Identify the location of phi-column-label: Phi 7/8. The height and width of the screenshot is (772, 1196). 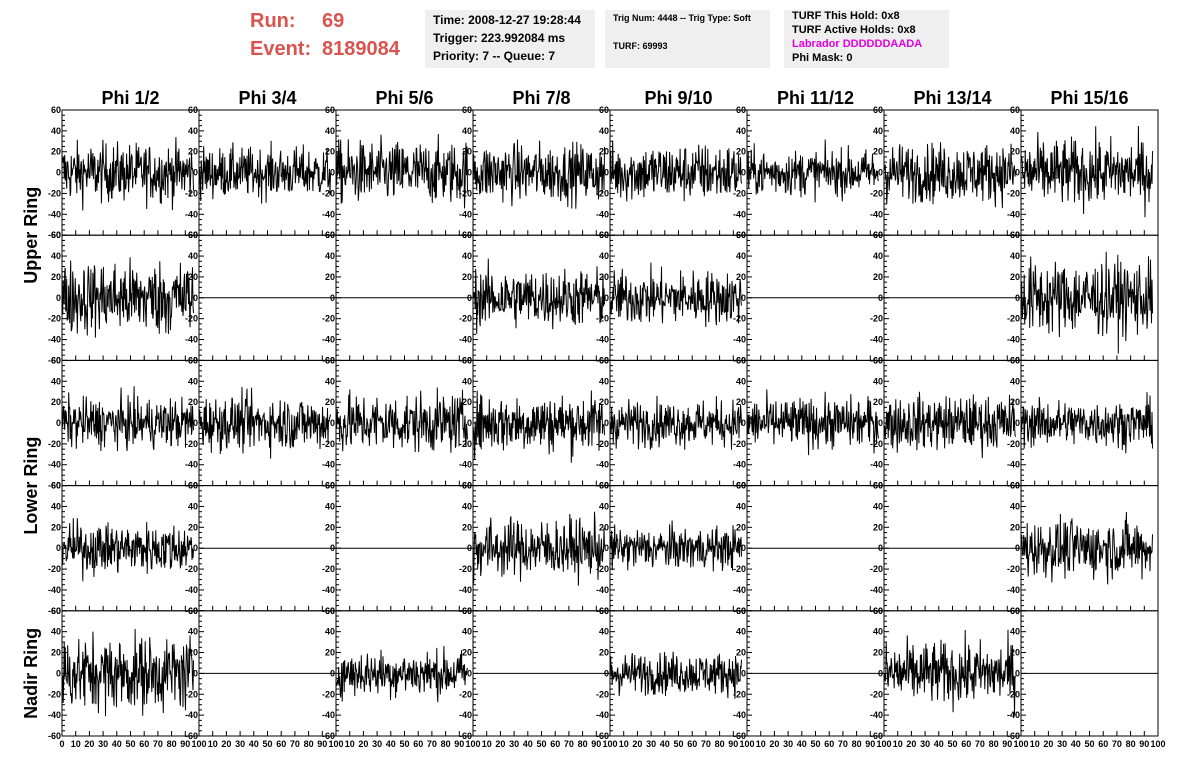
(541, 98).